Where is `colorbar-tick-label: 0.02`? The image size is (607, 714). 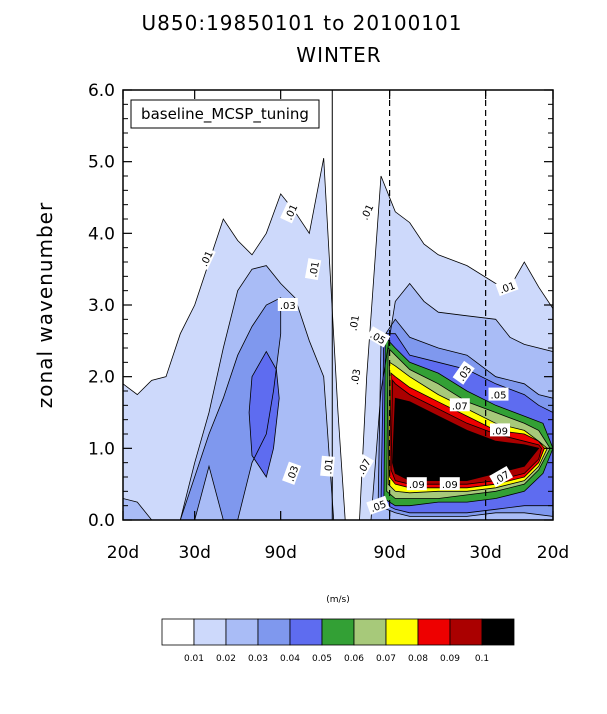
colorbar-tick-label: 0.02 is located at coordinates (226, 659).